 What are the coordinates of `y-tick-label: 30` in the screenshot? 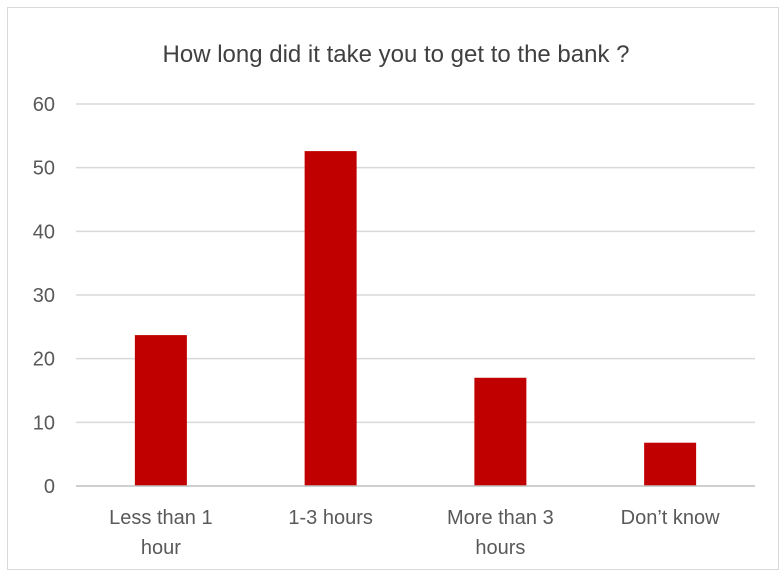 It's located at (44, 296).